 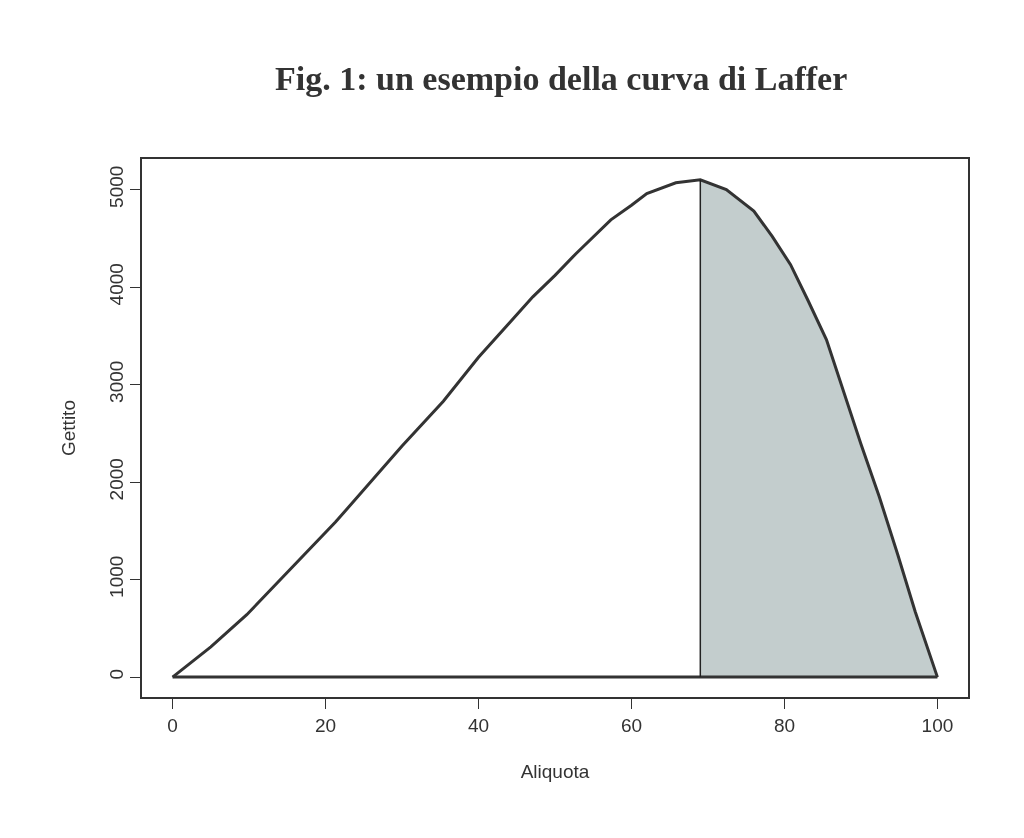 What do you see at coordinates (116, 576) in the screenshot?
I see `y-tick-label: 1000` at bounding box center [116, 576].